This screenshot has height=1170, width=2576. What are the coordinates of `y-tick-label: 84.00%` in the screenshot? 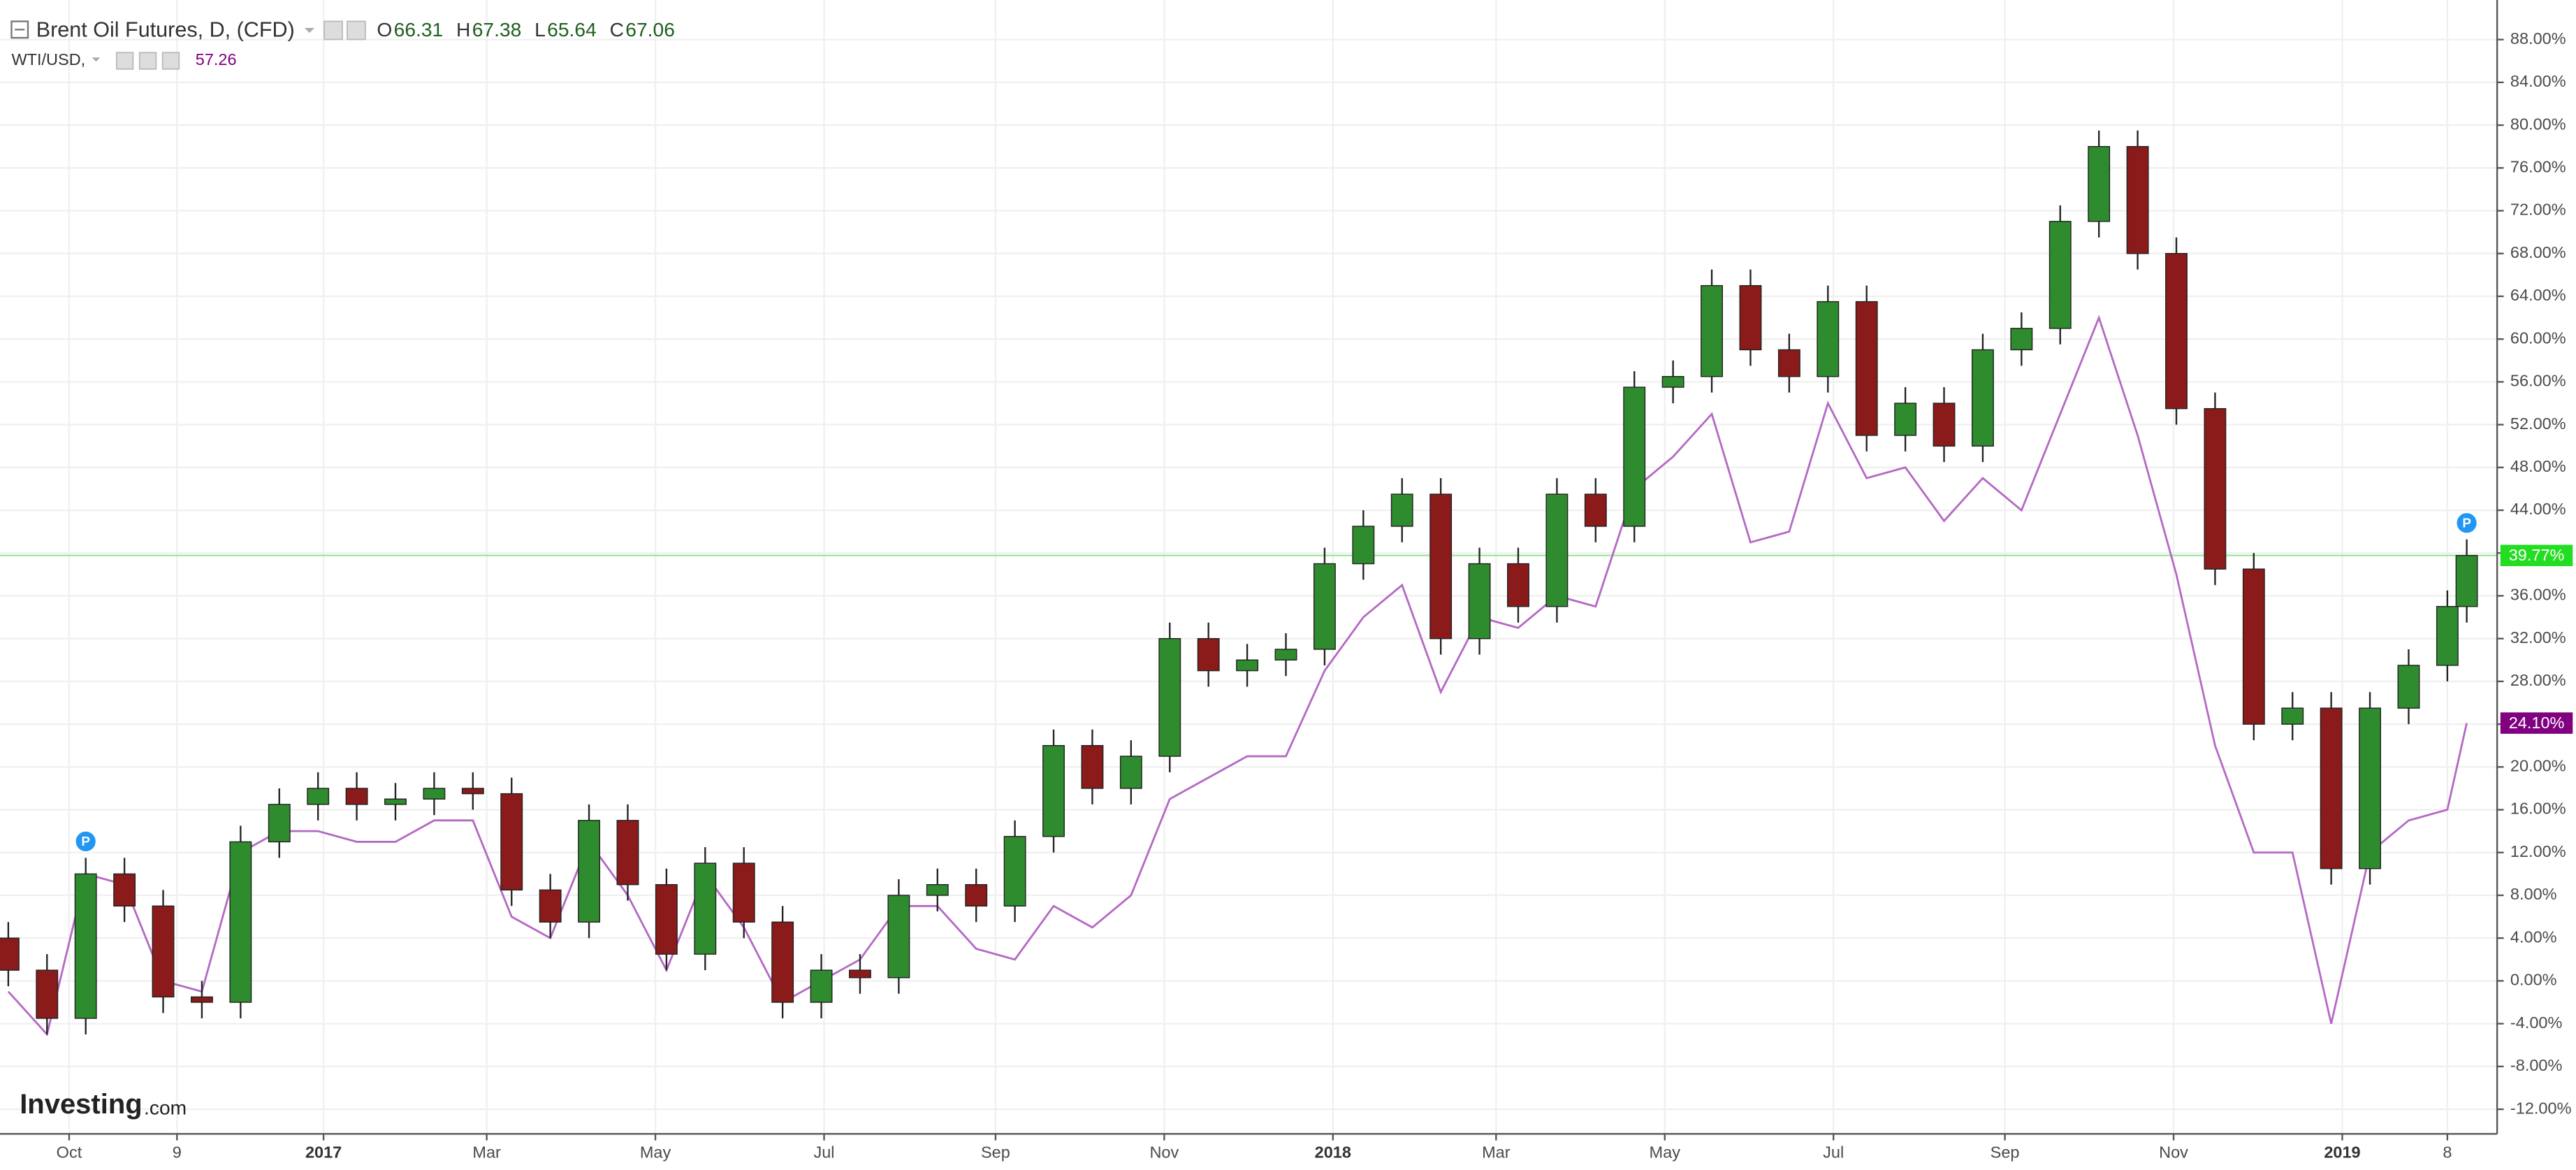 It's located at (2538, 81).